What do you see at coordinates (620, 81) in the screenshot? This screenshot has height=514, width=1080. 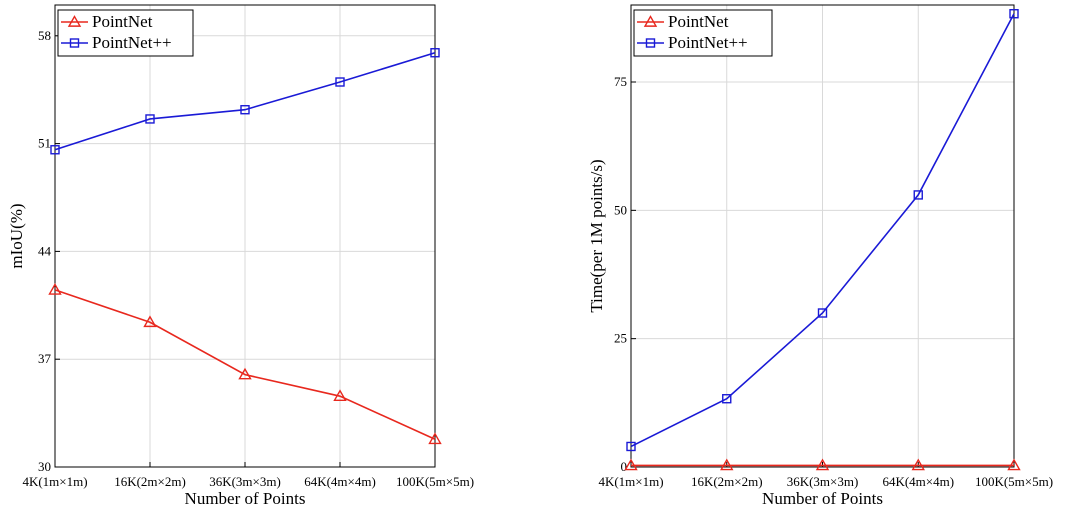 I see `y-tick-label: 75` at bounding box center [620, 81].